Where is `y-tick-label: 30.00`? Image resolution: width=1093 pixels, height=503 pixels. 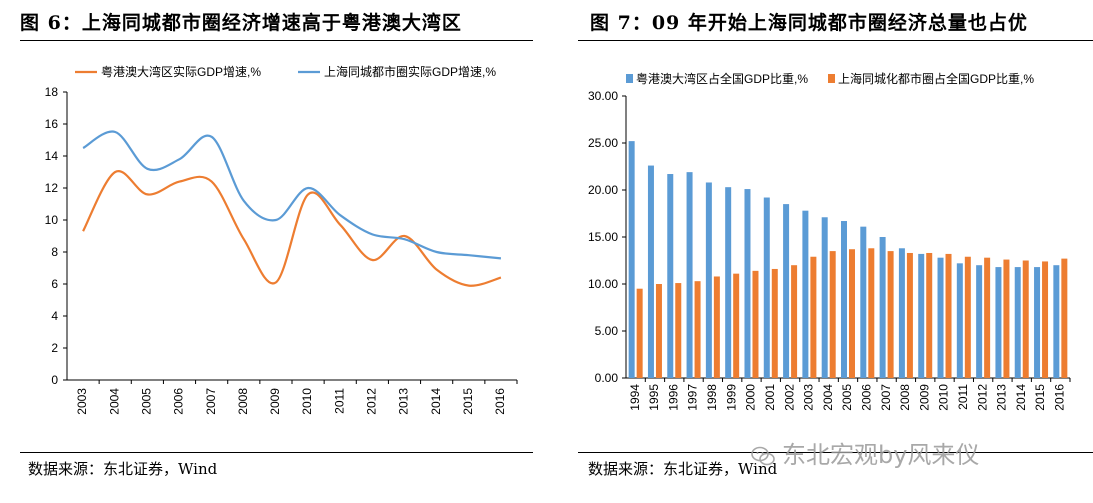 y-tick-label: 30.00 is located at coordinates (603, 96).